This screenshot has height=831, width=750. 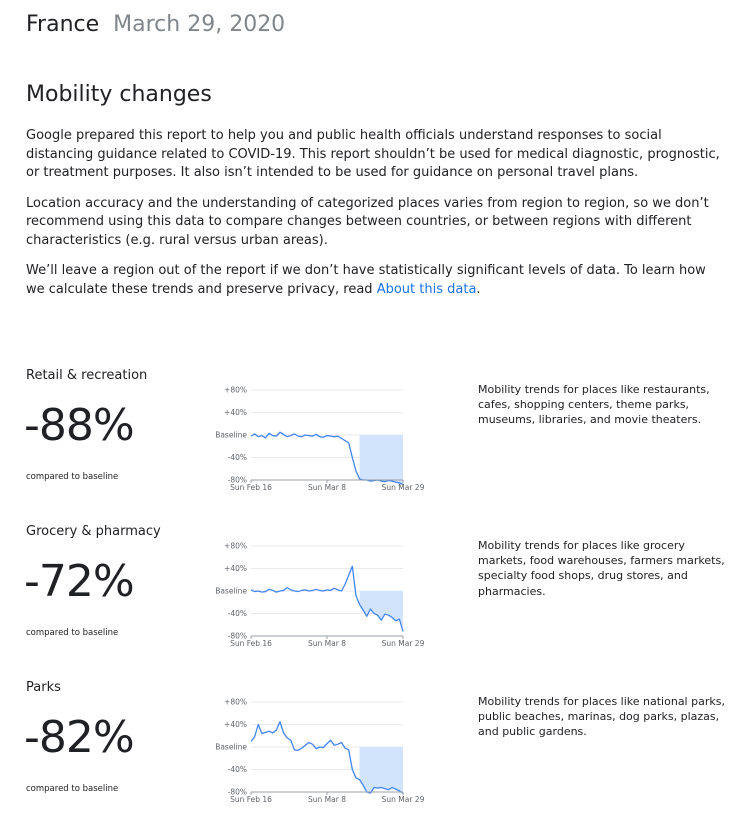 What do you see at coordinates (478, 289) in the screenshot?
I see `intro-paragraph-3-end: .` at bounding box center [478, 289].